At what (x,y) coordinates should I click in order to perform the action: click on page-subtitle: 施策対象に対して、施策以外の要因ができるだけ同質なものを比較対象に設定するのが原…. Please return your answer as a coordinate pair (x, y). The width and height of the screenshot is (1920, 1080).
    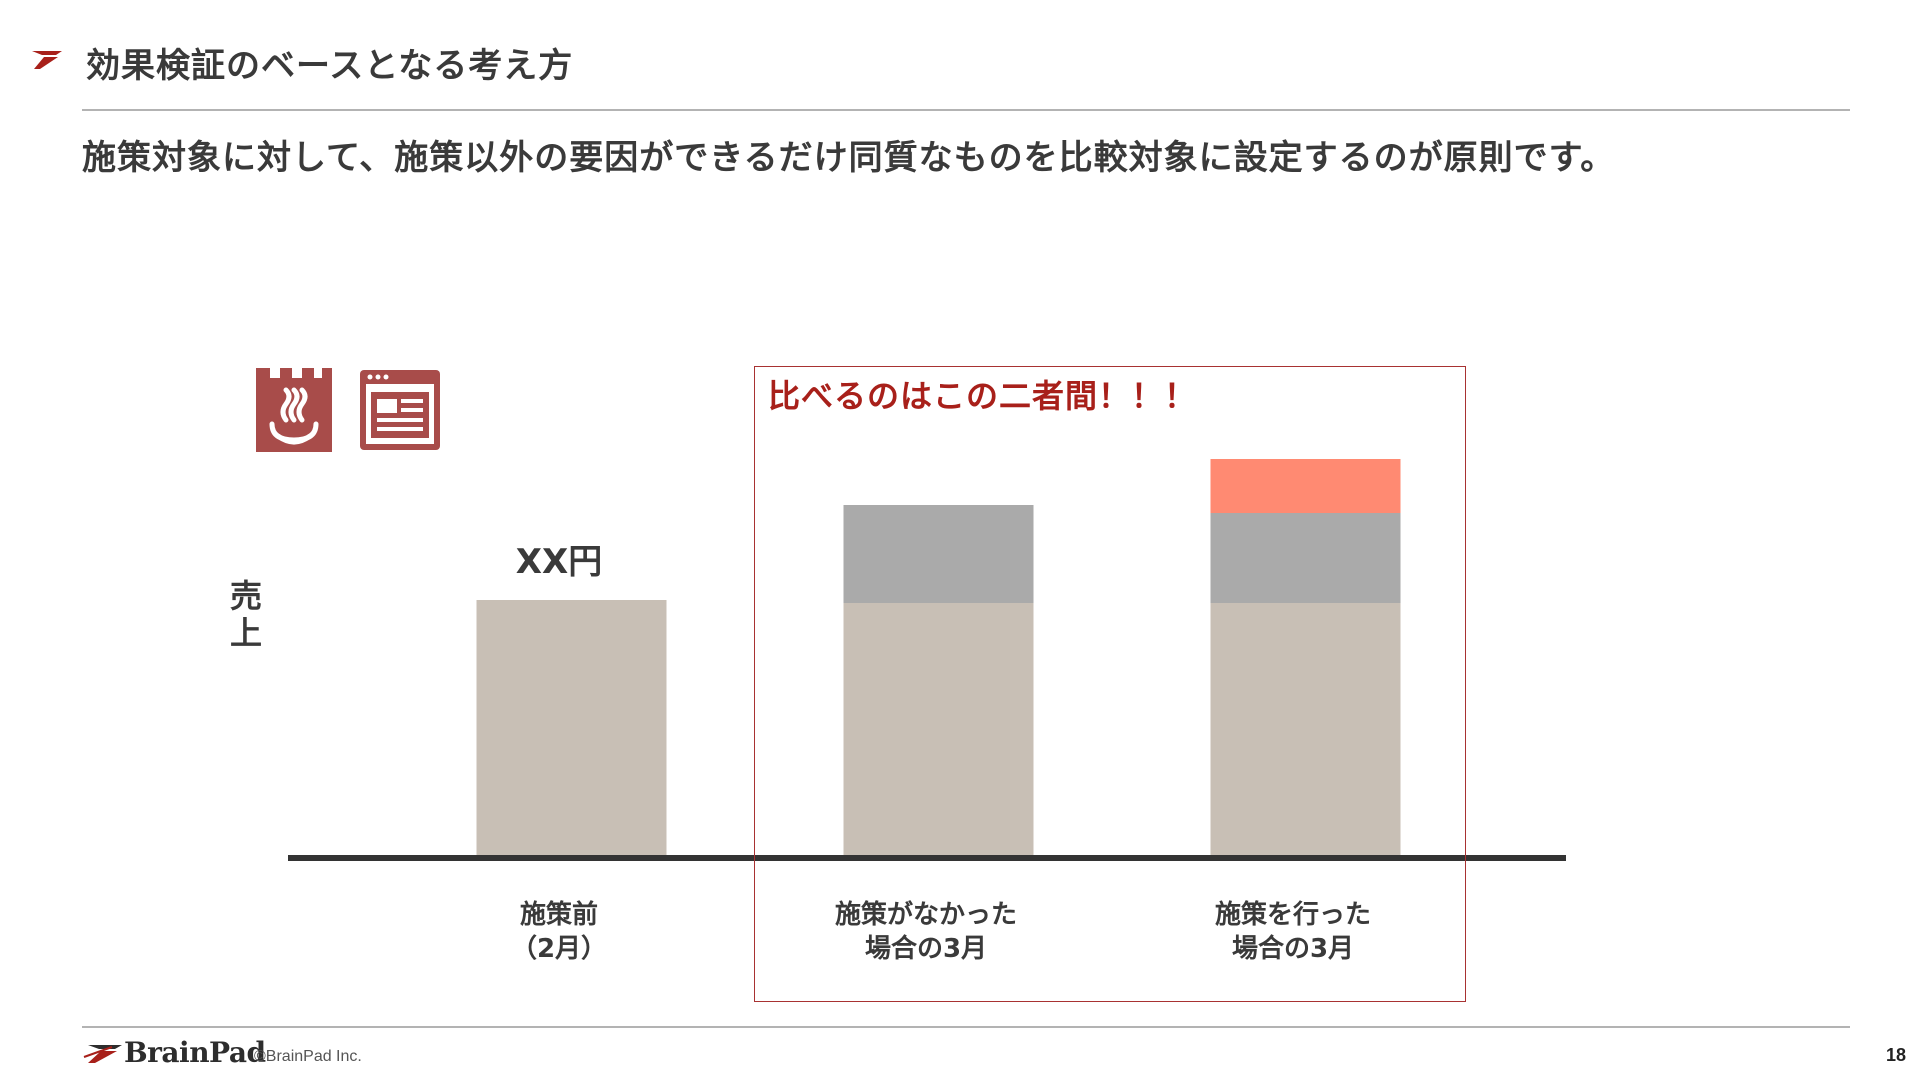
    Looking at the image, I should click on (849, 158).